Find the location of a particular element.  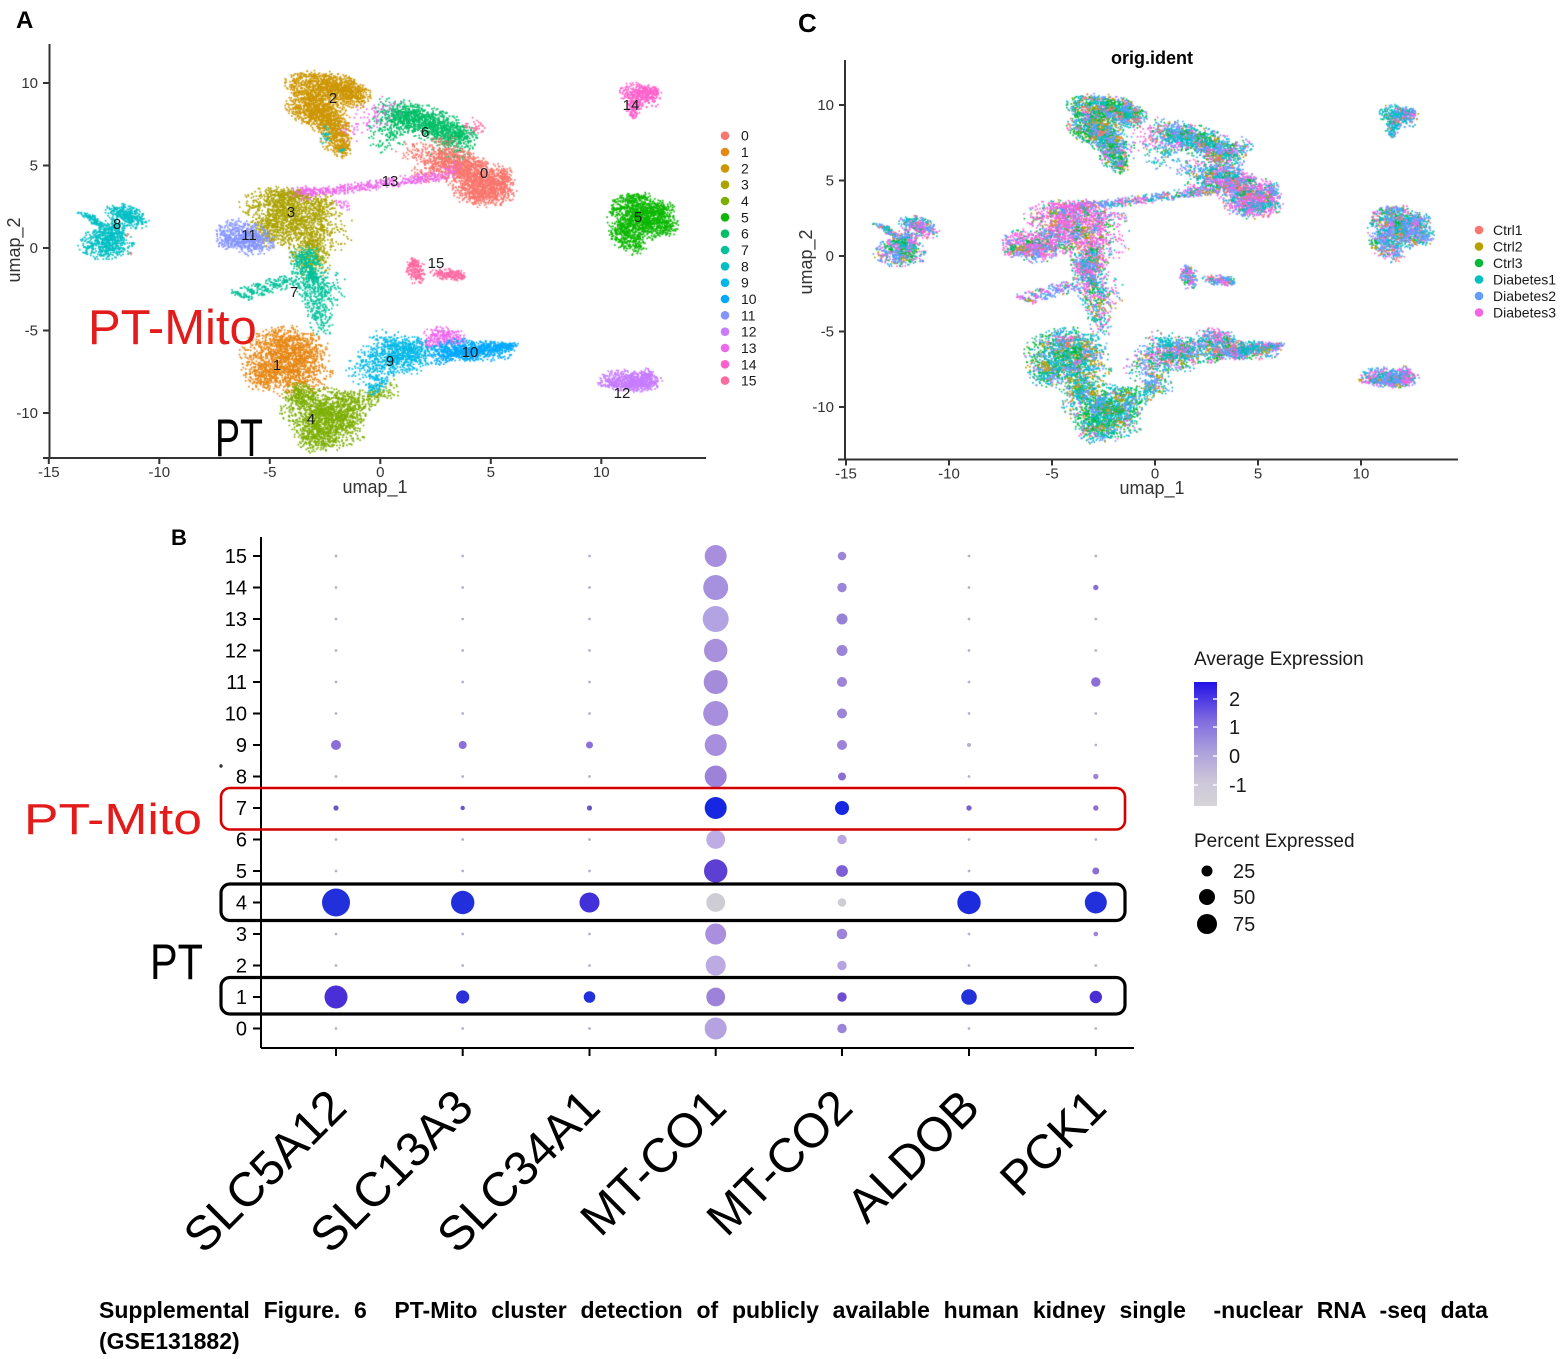

svg-text: Diabetes2 is located at coordinates (1524, 296).